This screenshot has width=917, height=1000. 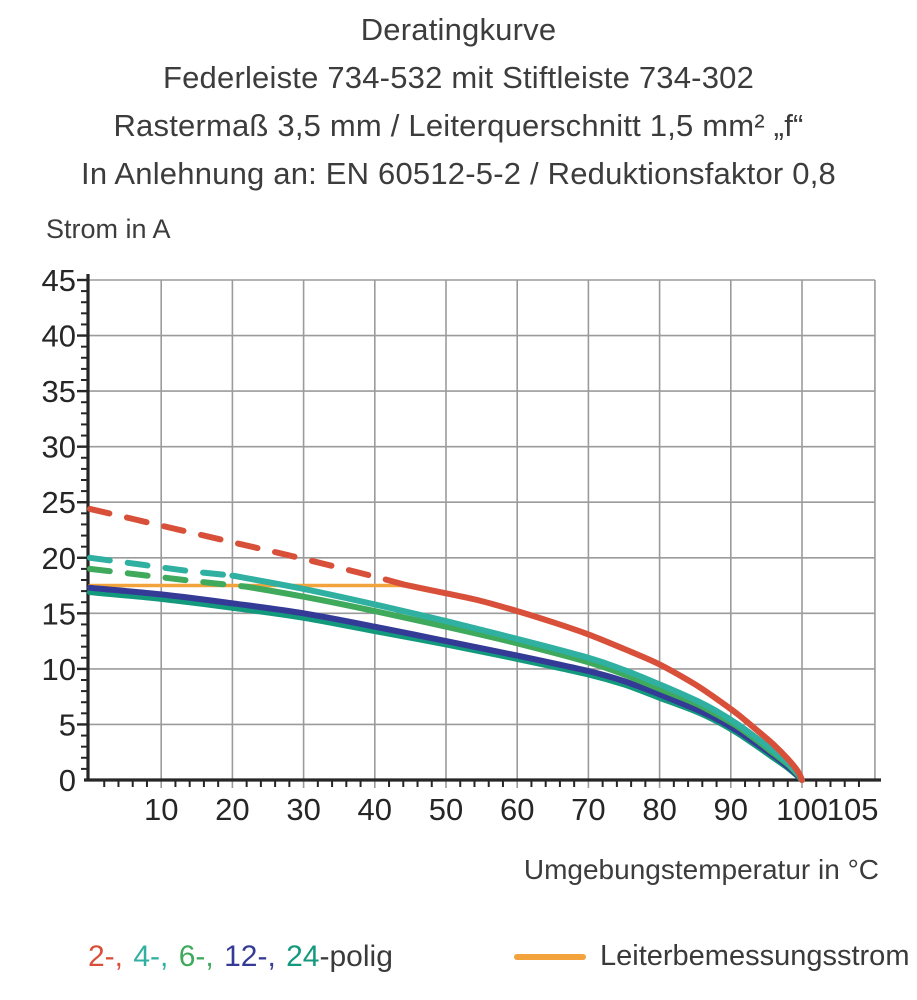 I want to click on svg-text: 35, so click(x=59, y=391).